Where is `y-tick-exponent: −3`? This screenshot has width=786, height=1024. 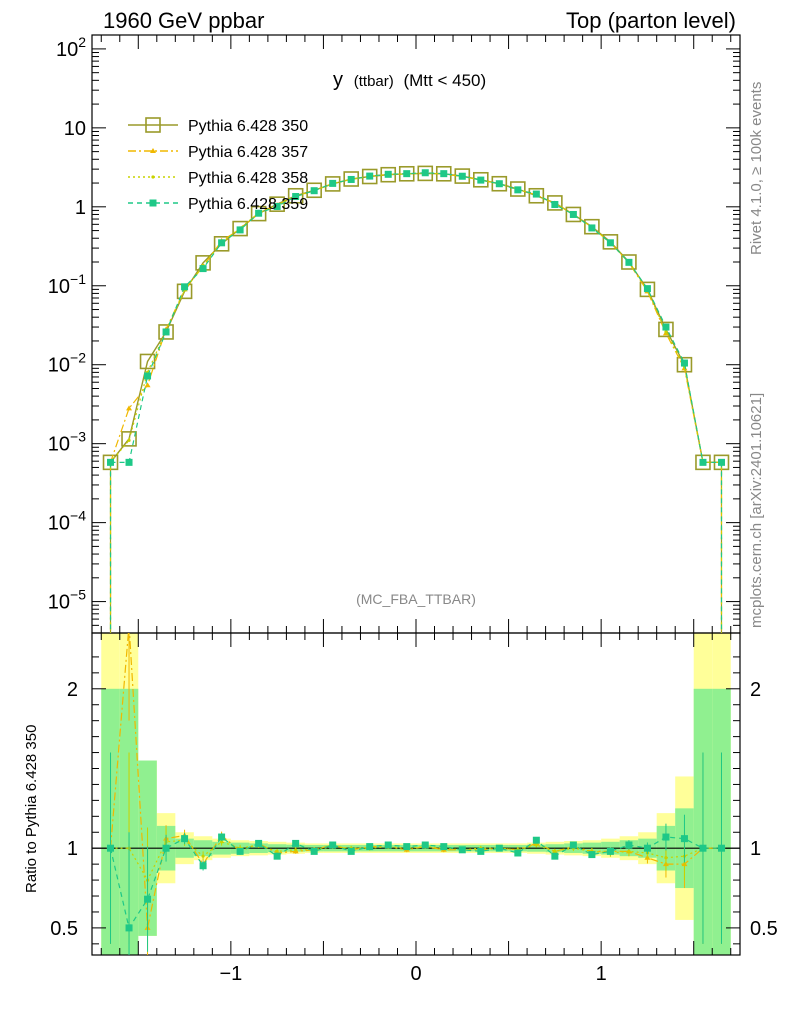
y-tick-exponent: −3 is located at coordinates (78, 437).